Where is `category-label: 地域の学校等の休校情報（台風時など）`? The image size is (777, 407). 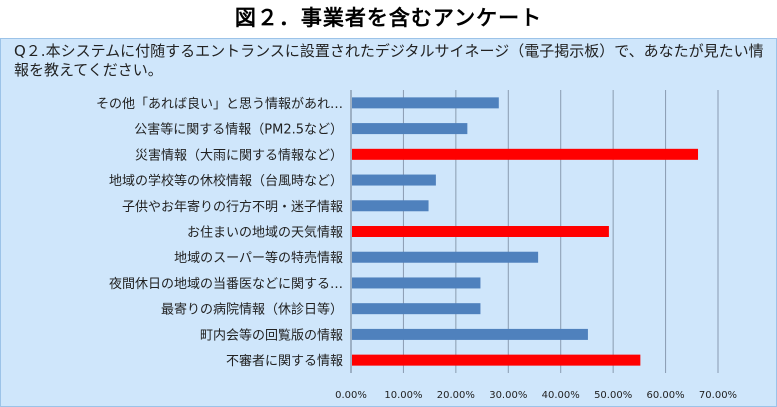 category-label: 地域の学校等の休校情報（台風時など） is located at coordinates (226, 181).